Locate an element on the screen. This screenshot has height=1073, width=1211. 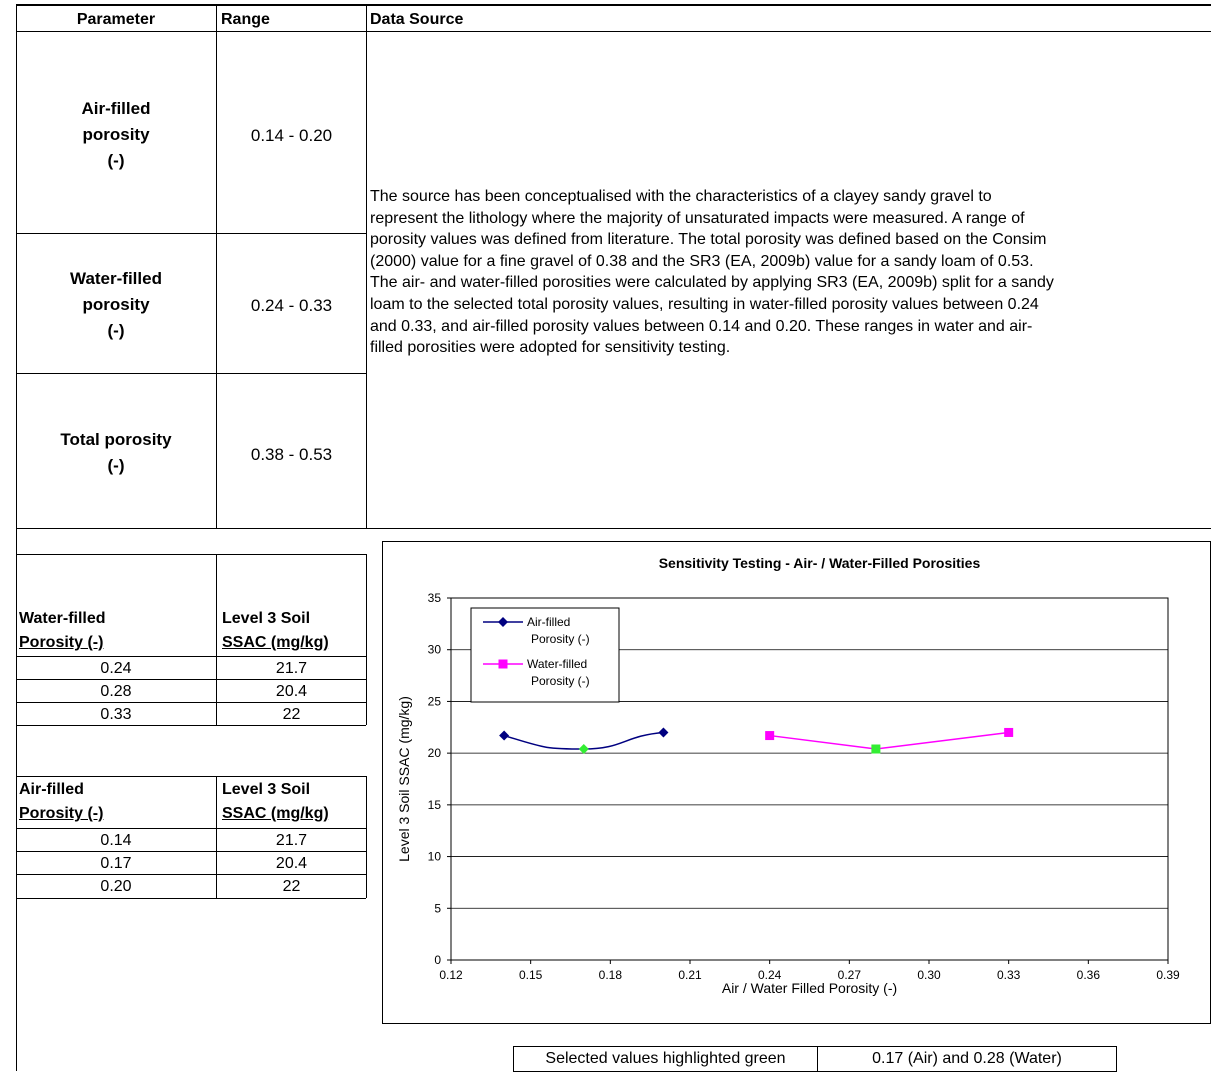
x-tick-label: 0.12 is located at coordinates (451, 975).